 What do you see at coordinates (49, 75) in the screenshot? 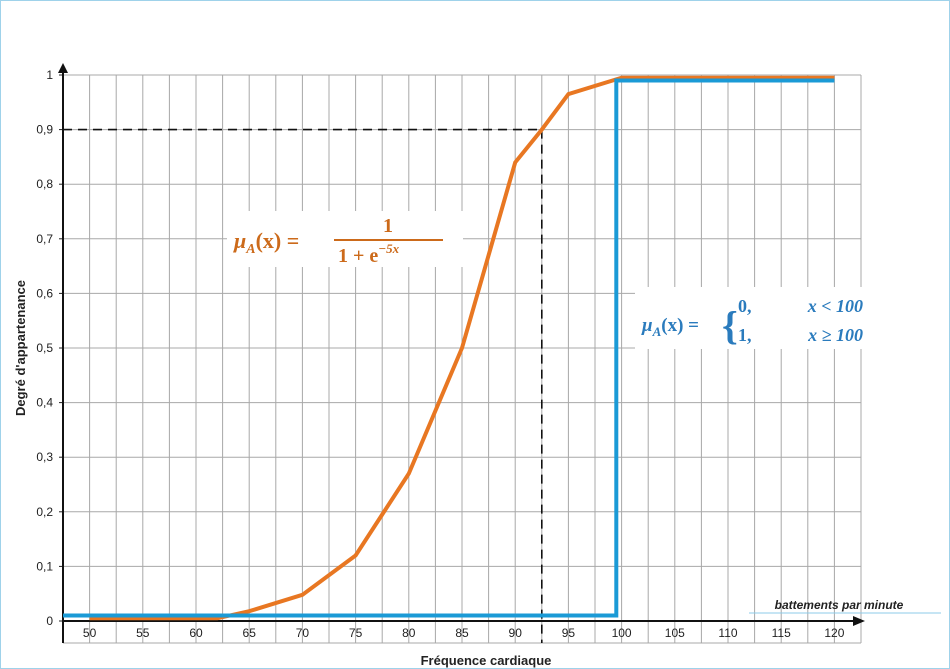
I see `y-tick-label: 1` at bounding box center [49, 75].